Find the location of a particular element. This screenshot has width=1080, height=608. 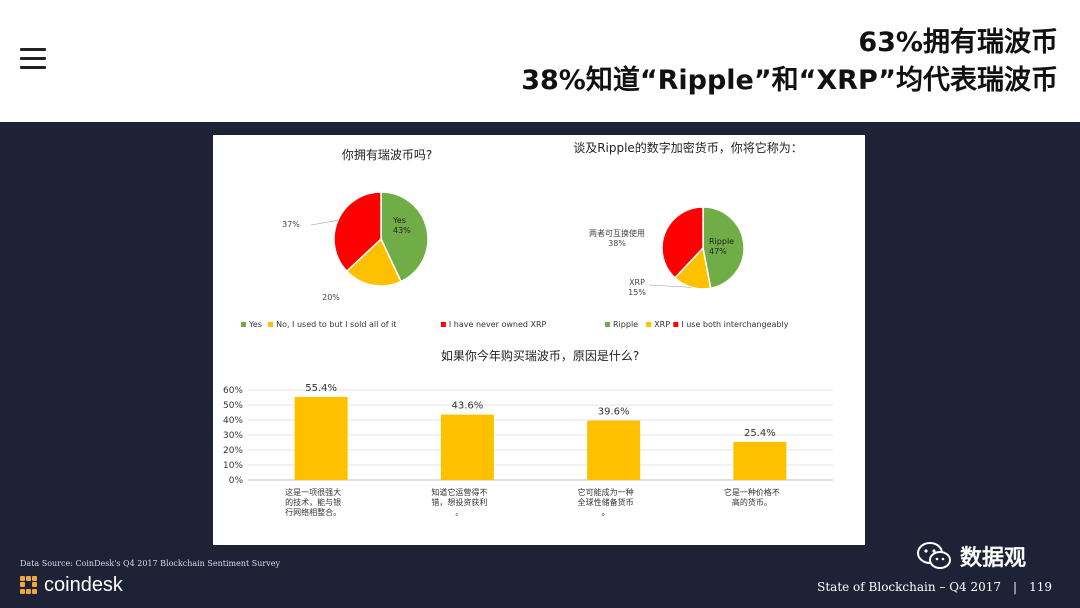

pie1-label-1: 20% is located at coordinates (331, 297).